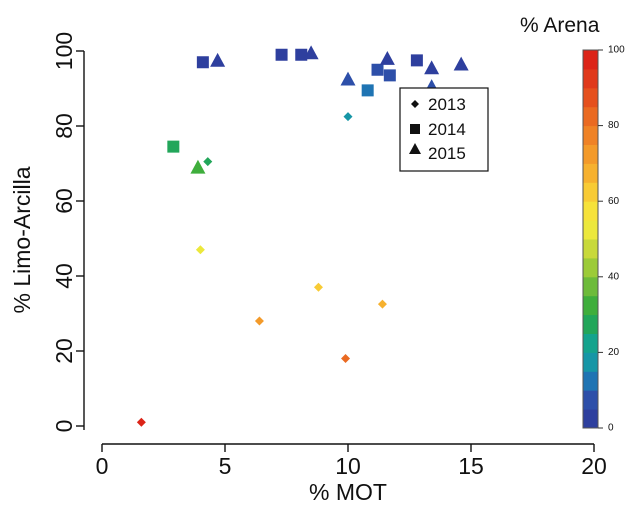 The image size is (627, 507). I want to click on y-tick-label: 40, so click(64, 276).